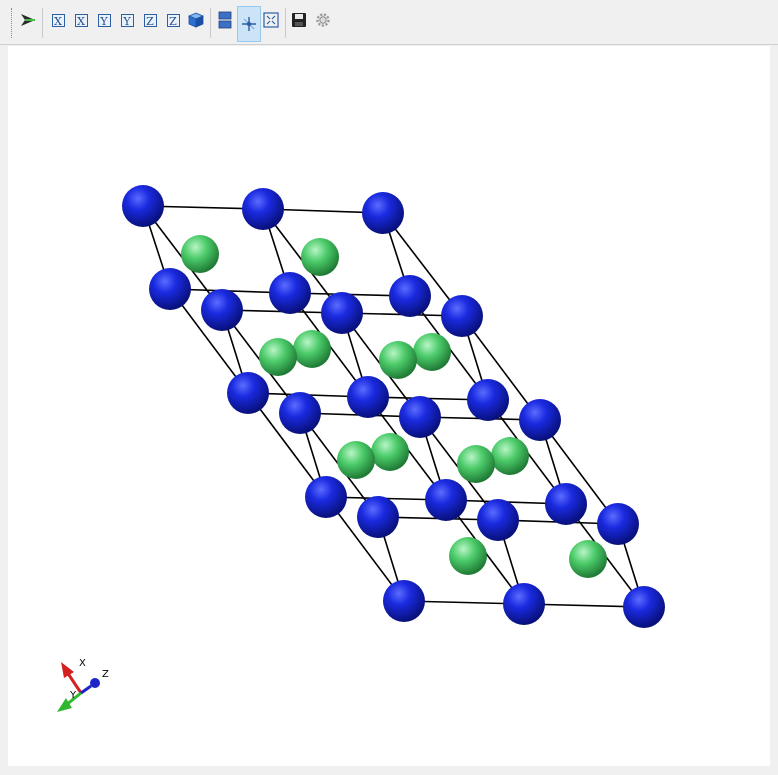  I want to click on select-tool-button, so click(28, 20).